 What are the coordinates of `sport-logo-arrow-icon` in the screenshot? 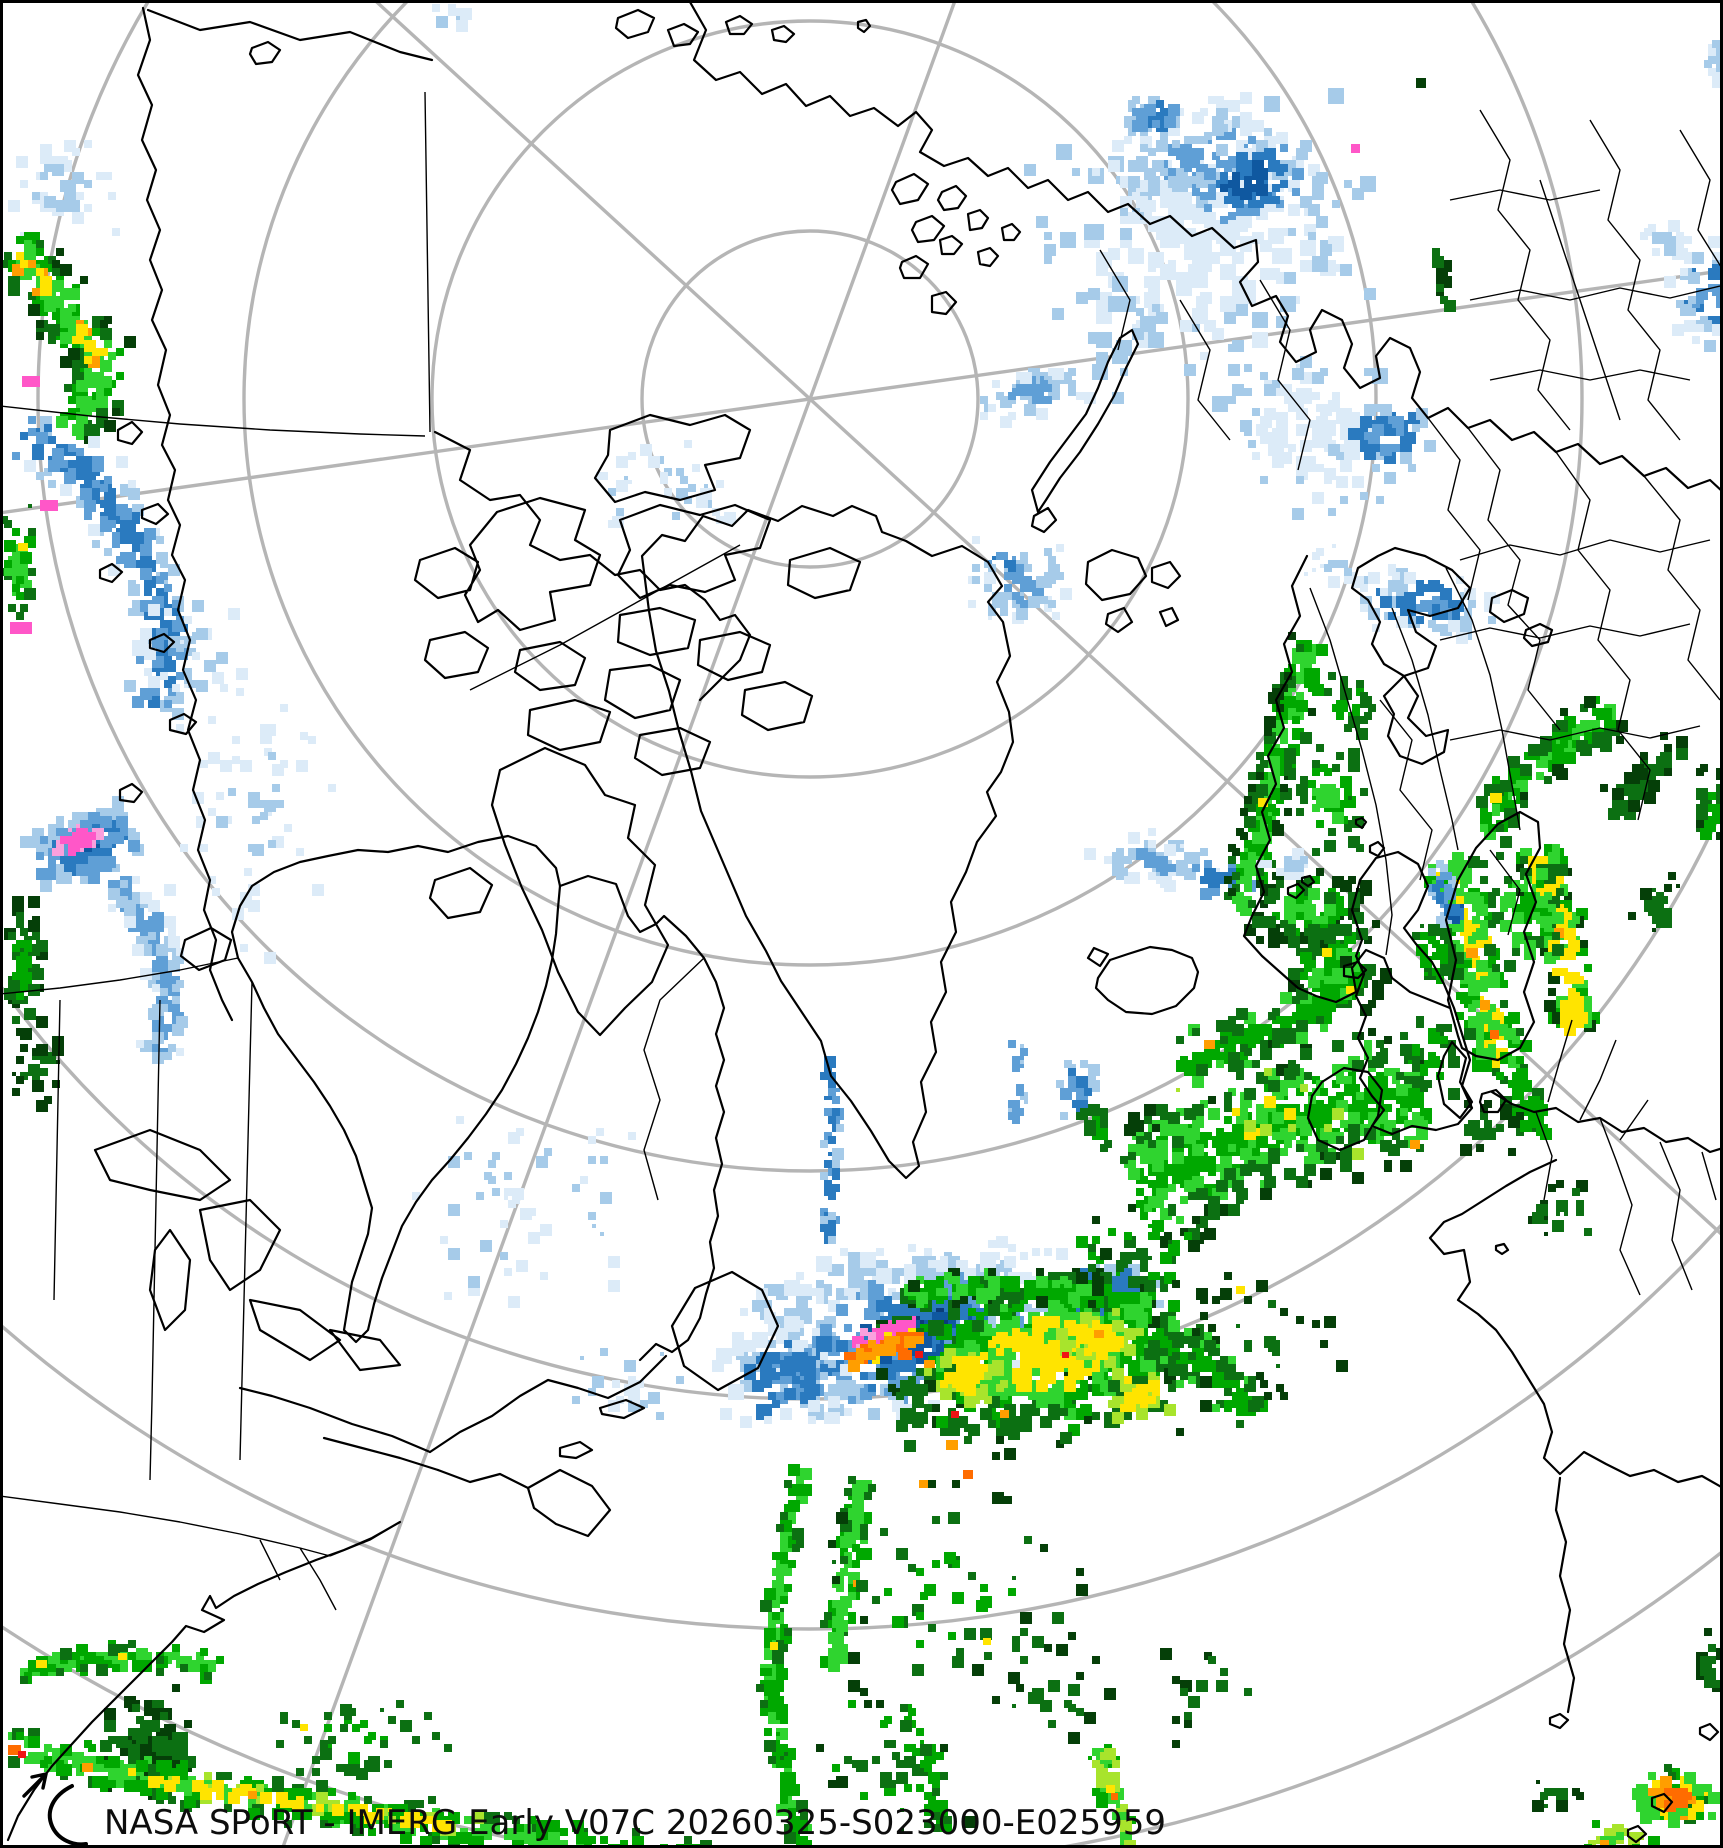 It's located at (35, 1785).